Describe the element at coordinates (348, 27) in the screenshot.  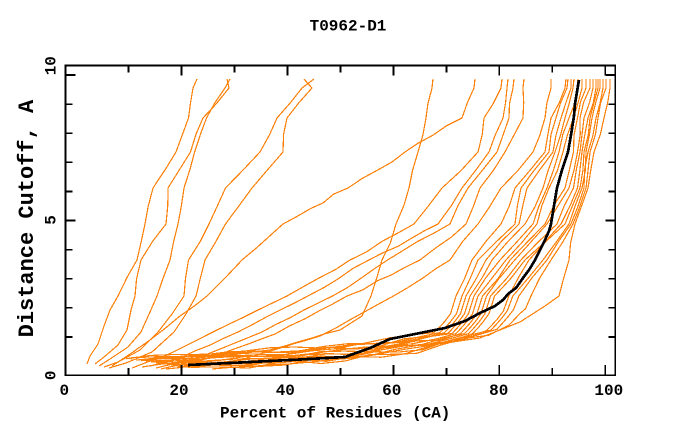
I see `svg-text: T0962-D1` at that location.